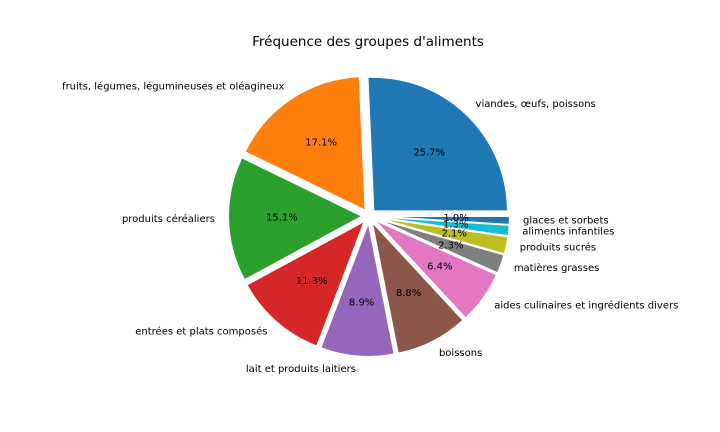 This screenshot has width=720, height=432. I want to click on pie-slice-glaces-et-sorbets, so click(442, 220).